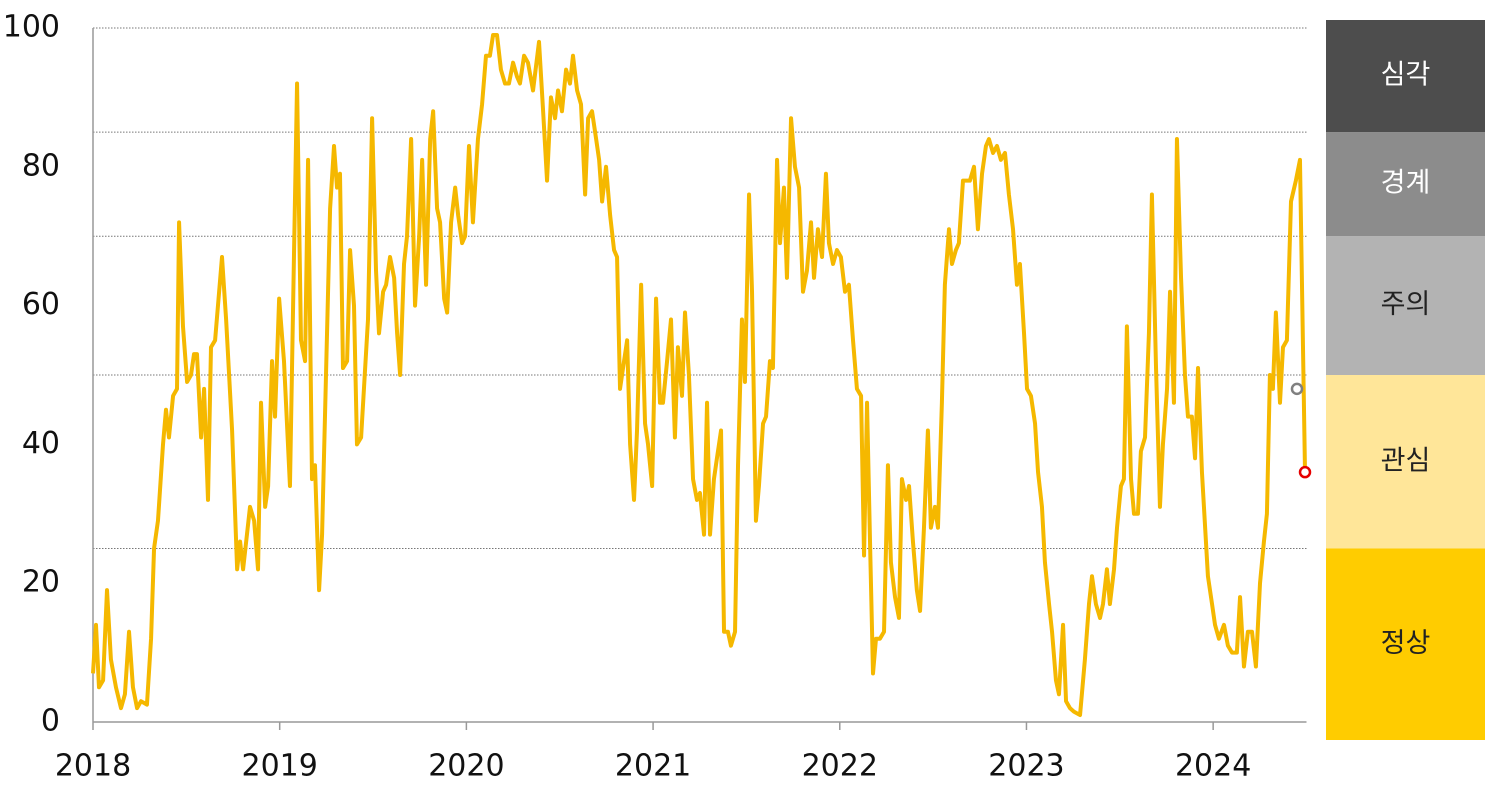 The image size is (1485, 787). I want to click on x-tick-label: 2023, so click(1026, 766).